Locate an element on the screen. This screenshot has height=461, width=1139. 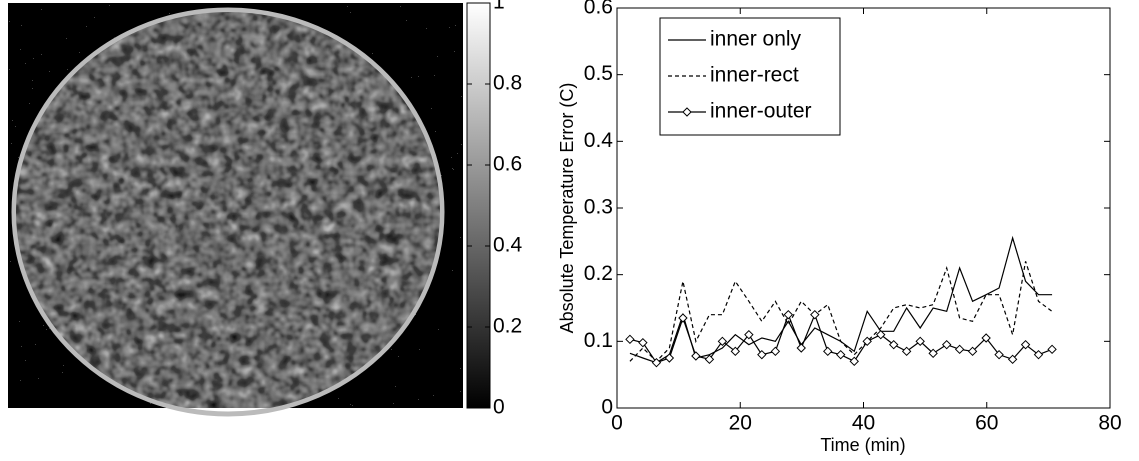
series-line is located at coordinates (841, 312).